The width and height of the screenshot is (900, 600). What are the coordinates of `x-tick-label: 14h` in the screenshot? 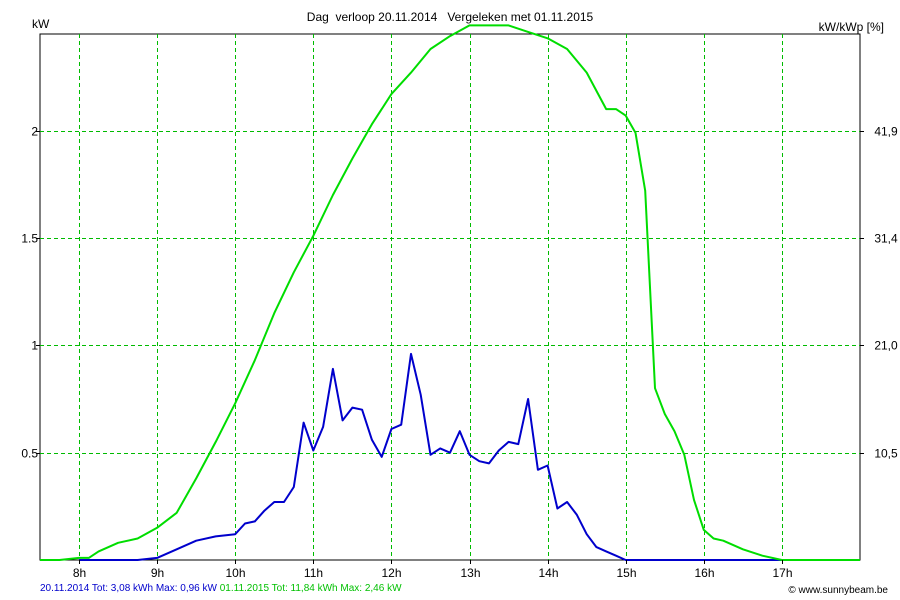 It's located at (548, 573).